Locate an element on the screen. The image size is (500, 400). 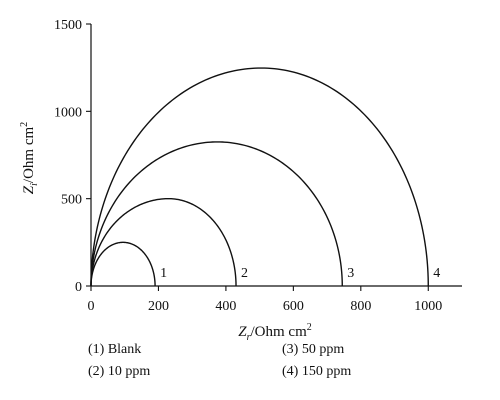
y-axis-label: Zi/Ohm cm2 is located at coordinates (29, 158).